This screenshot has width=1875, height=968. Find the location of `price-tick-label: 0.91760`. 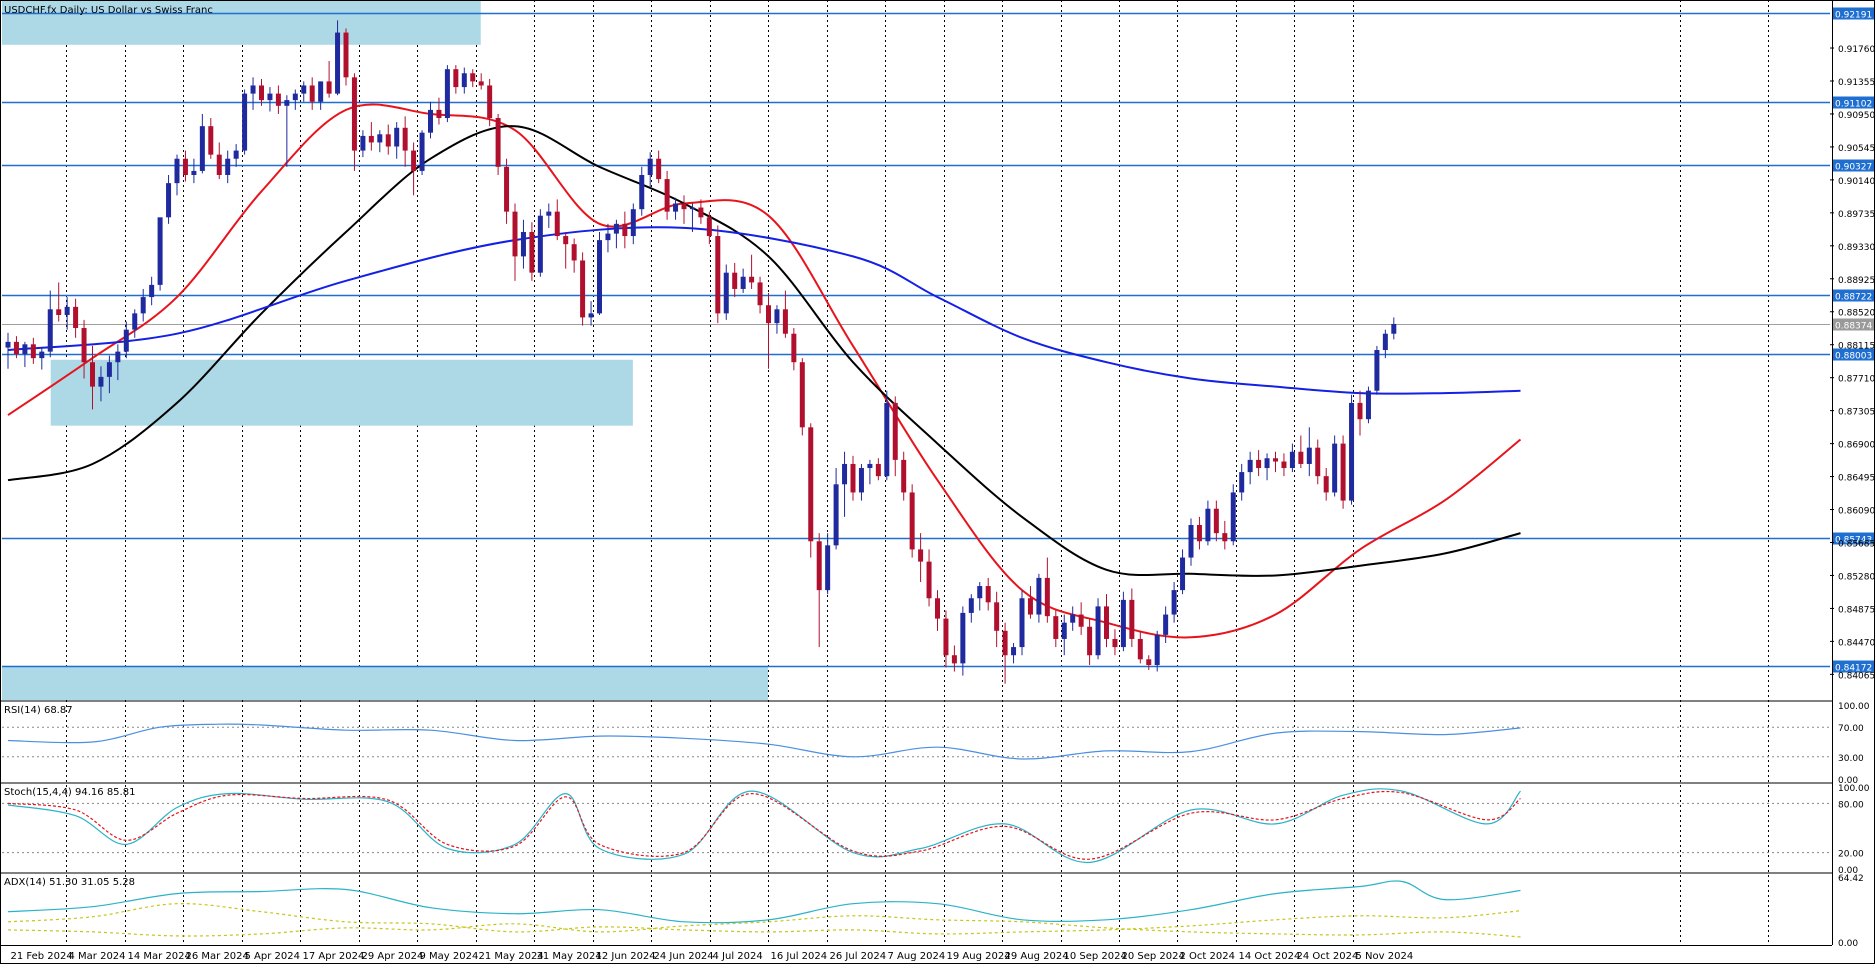

price-tick-label: 0.91760 is located at coordinates (1856, 50).